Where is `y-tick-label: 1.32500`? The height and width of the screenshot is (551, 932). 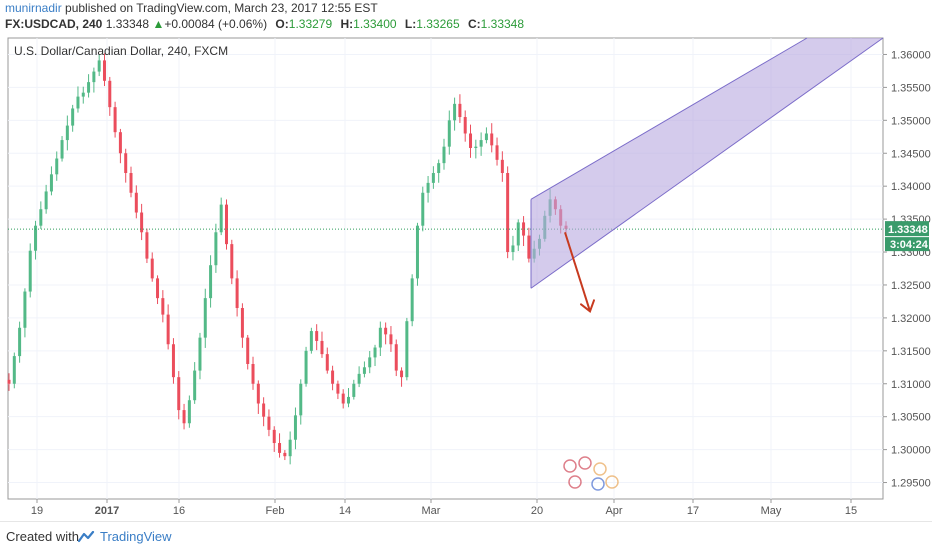 y-tick-label: 1.32500 is located at coordinates (911, 286).